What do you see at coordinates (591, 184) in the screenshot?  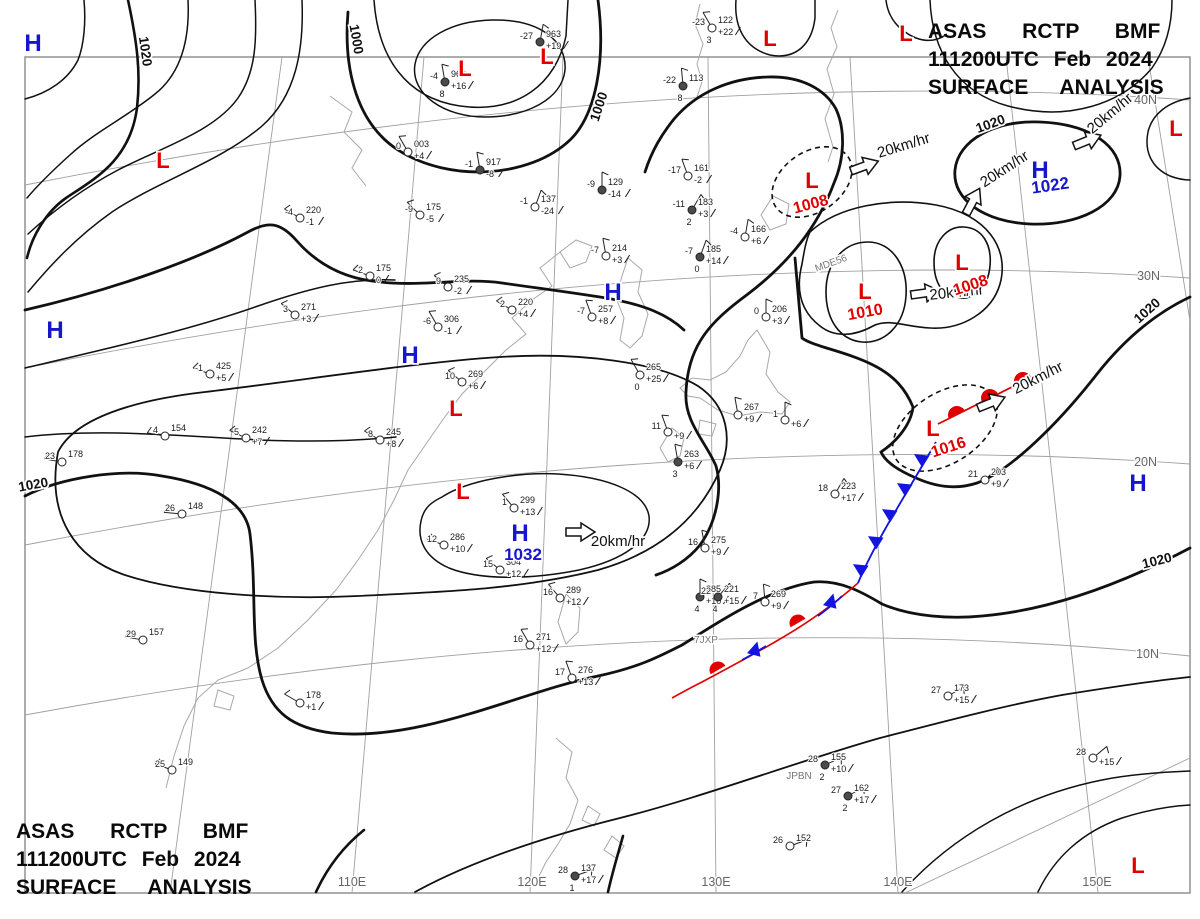 I see `station-temperature: -9` at bounding box center [591, 184].